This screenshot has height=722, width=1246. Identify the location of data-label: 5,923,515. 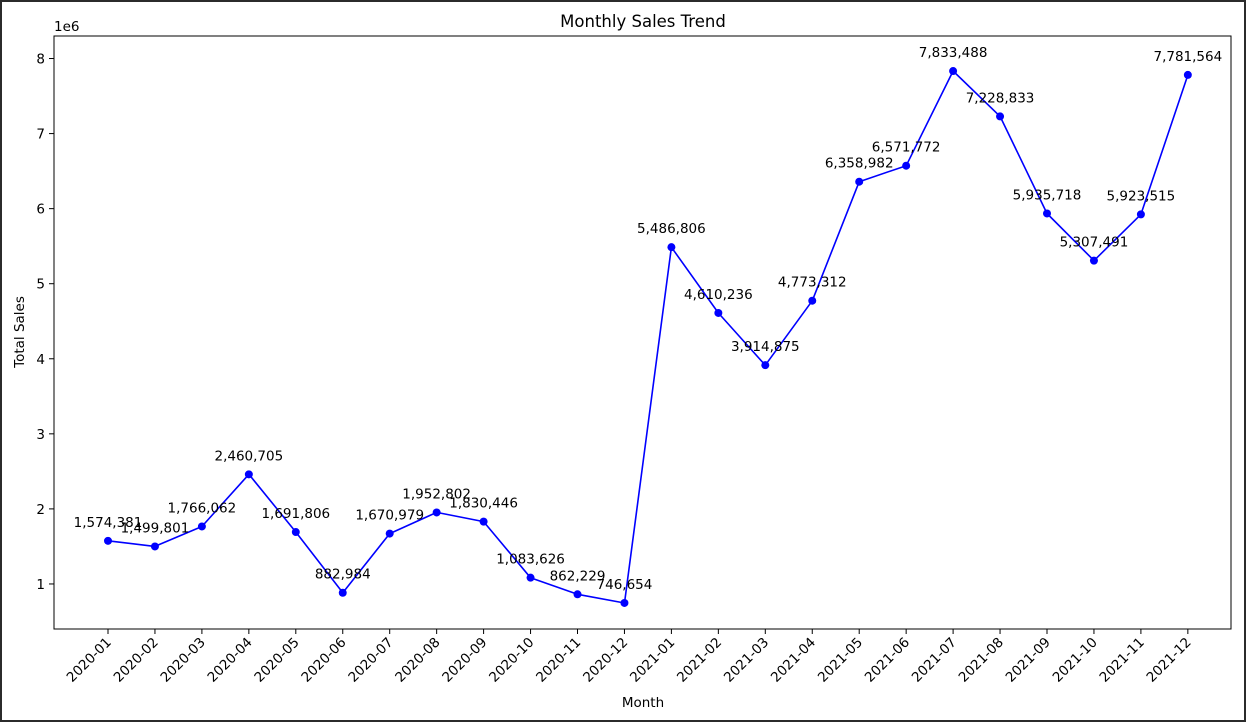
(1141, 196).